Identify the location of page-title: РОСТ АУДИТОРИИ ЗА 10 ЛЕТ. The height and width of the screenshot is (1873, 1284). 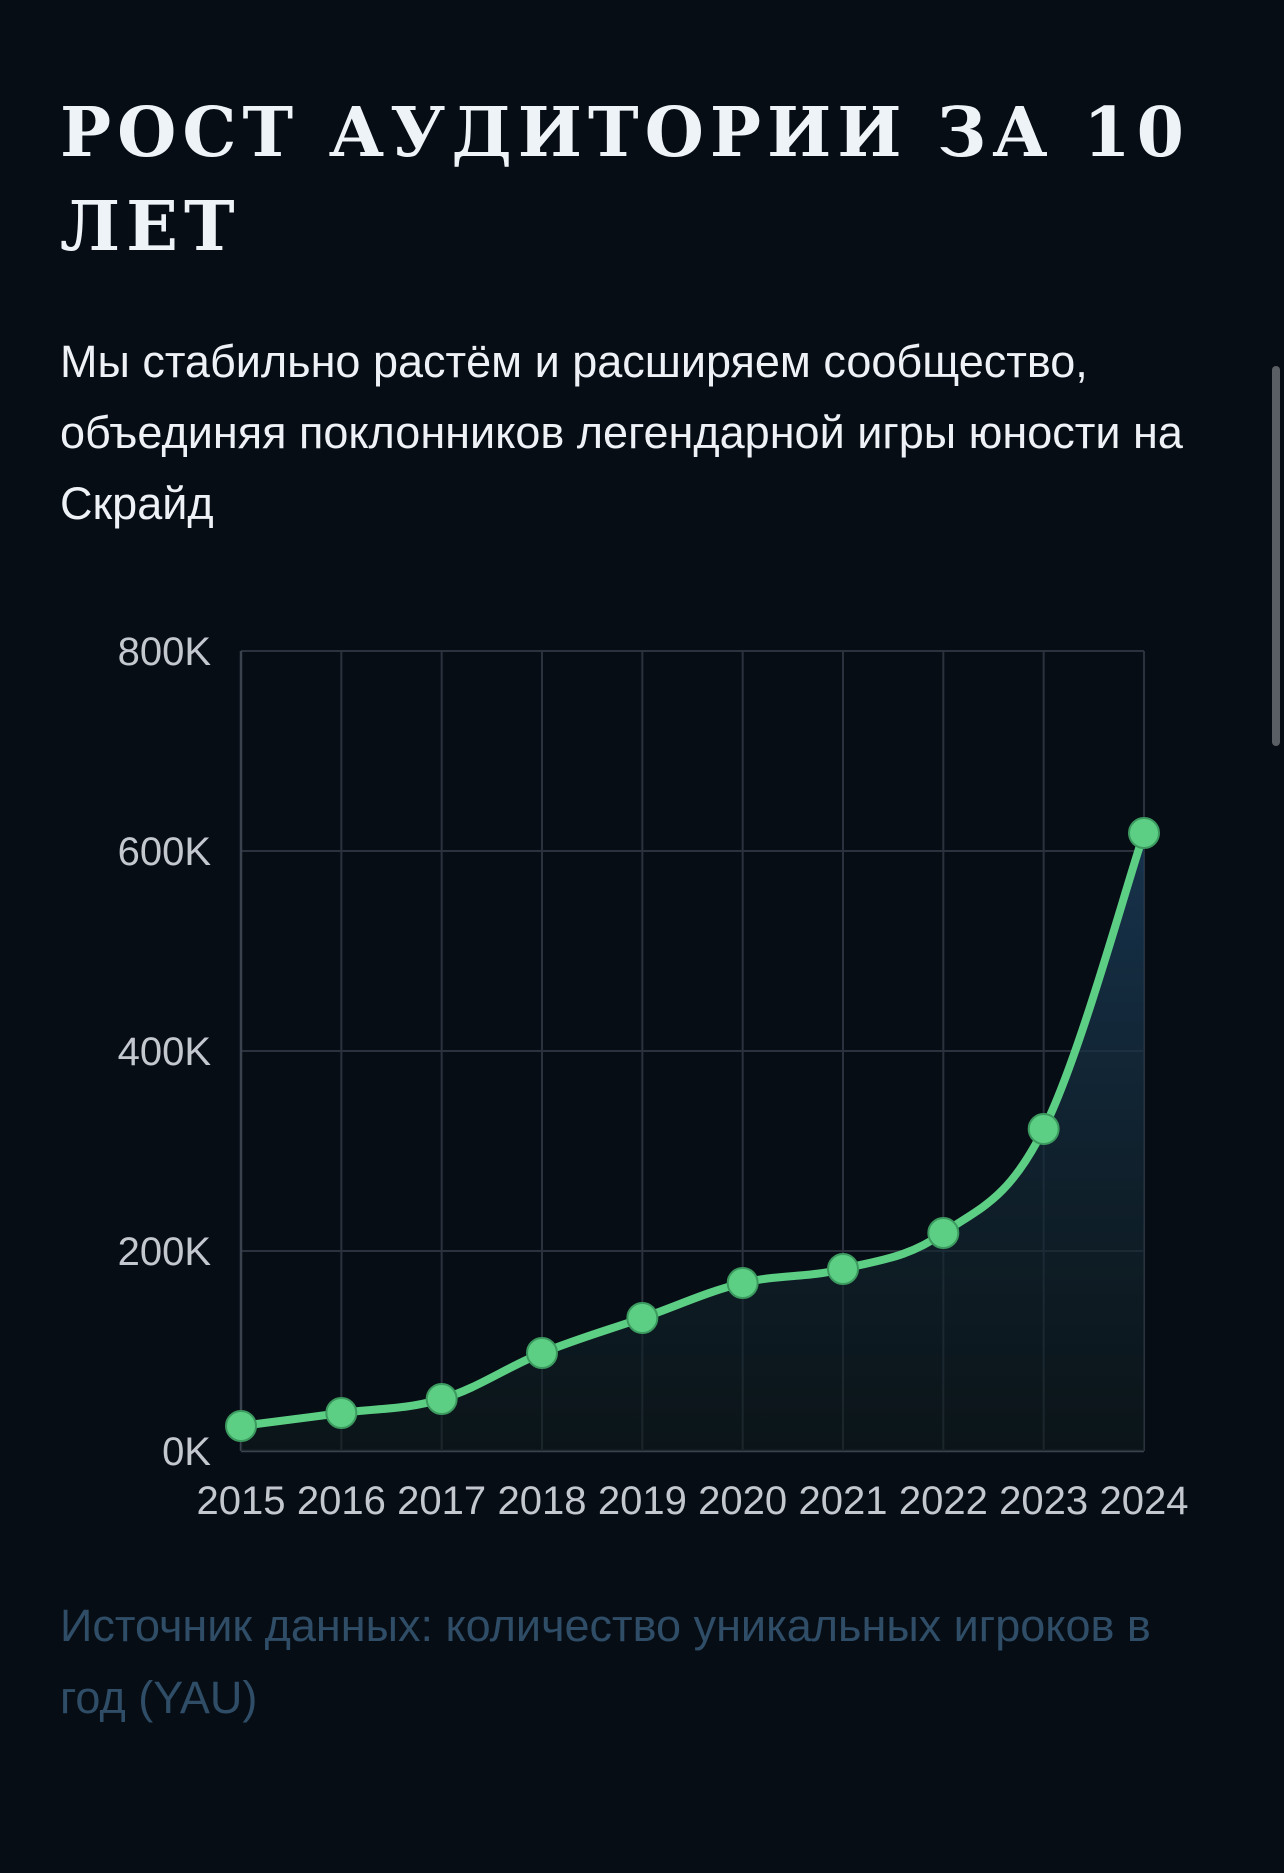
(625, 180).